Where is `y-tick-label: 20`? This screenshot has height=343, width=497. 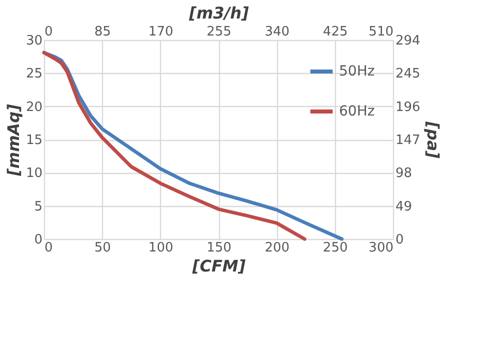
y-tick-label: 20 is located at coordinates (34, 107).